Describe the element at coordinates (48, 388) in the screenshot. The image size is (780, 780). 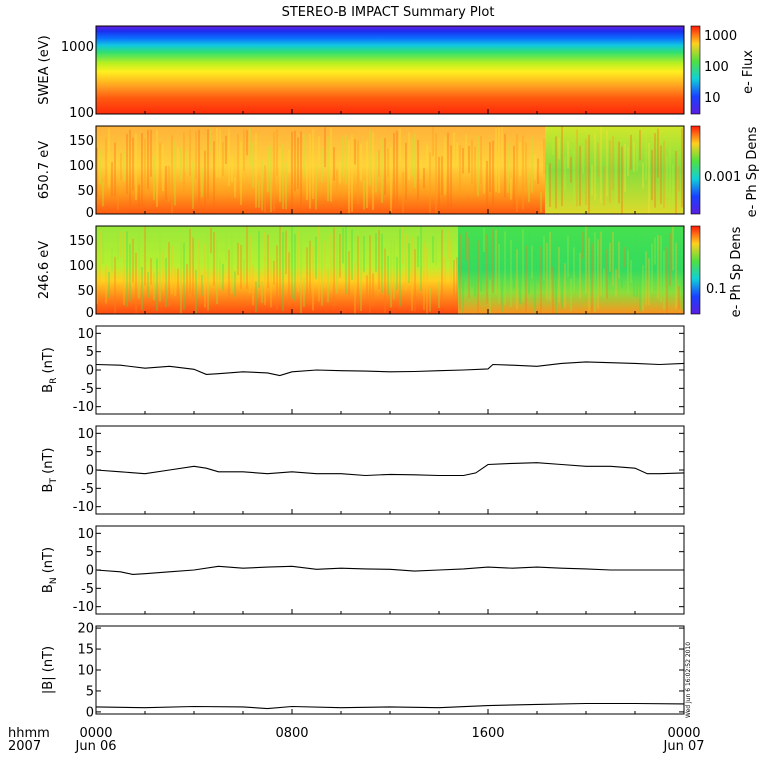
I see `ylabel-base: B` at that location.